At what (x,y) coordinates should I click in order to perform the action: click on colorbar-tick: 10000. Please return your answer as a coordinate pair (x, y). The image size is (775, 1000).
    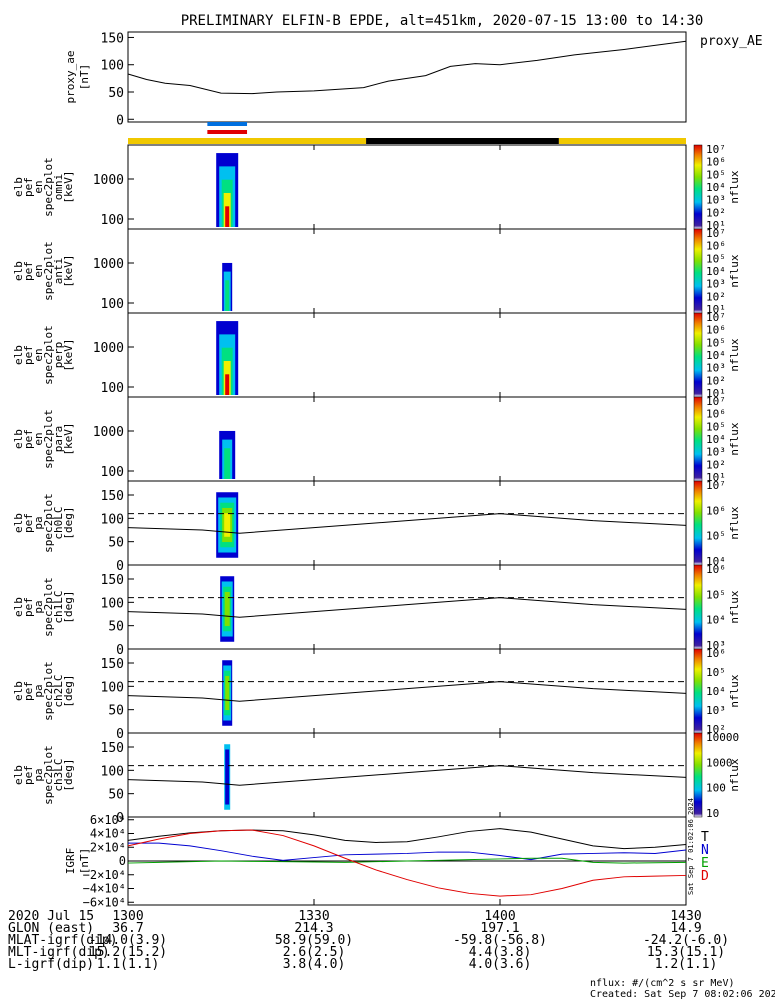
    Looking at the image, I should click on (722, 737).